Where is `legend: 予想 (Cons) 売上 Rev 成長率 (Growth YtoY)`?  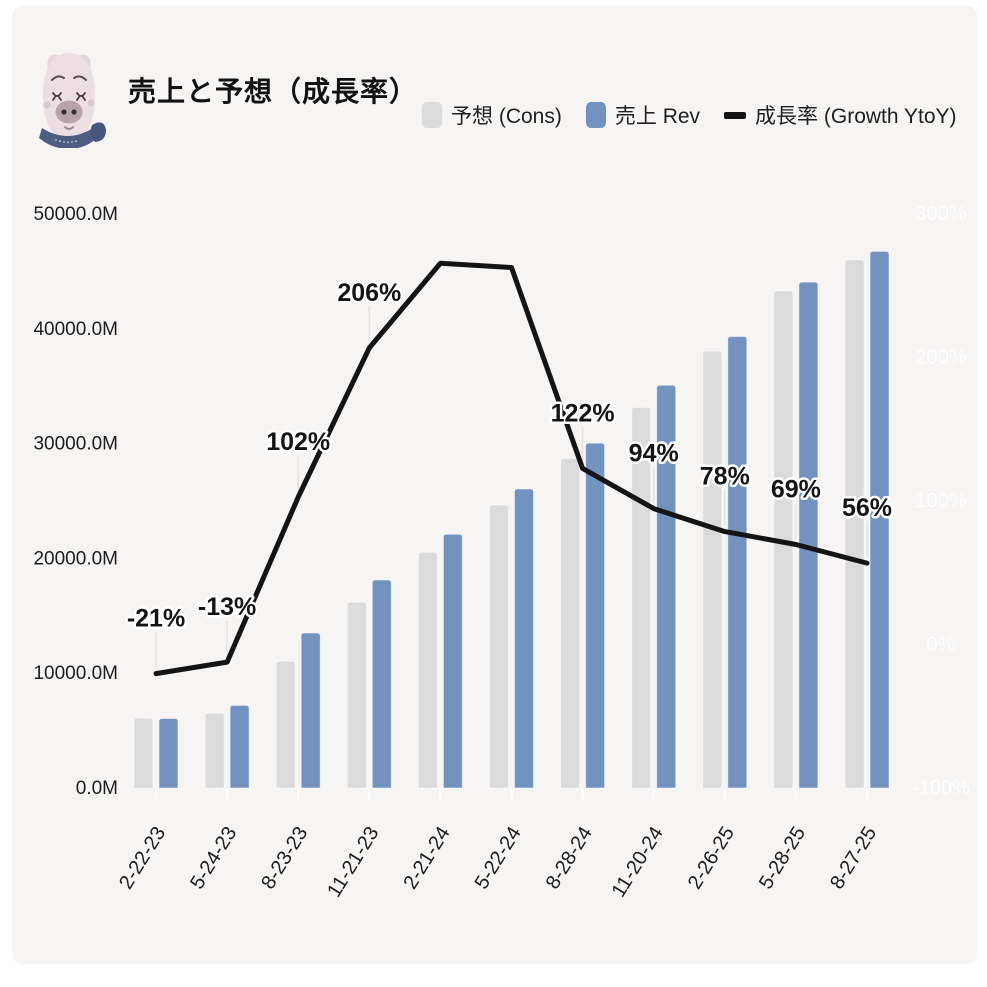
legend: 予想 (Cons) 売上 Rev 成長率 (Growth YtoY) is located at coordinates (689, 115).